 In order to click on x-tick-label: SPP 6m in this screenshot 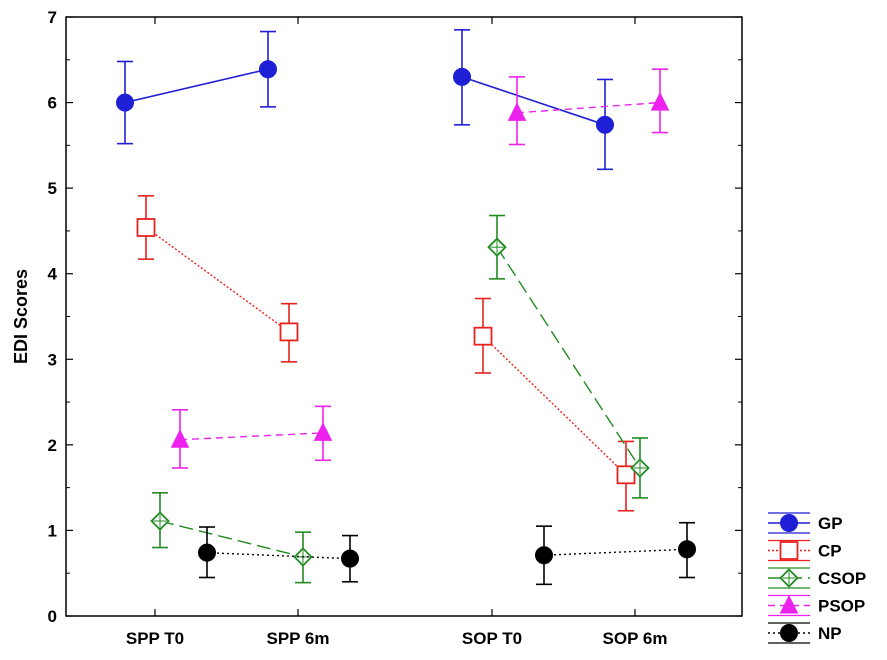, I will do `click(297, 638)`.